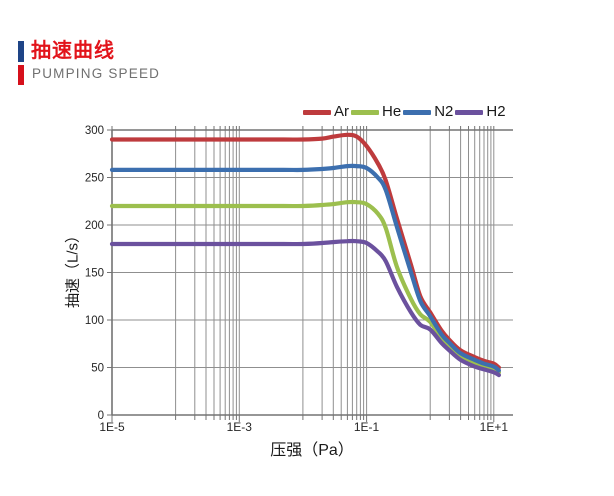 This screenshot has height=496, width=614. Describe the element at coordinates (21, 51) in the screenshot. I see `accent-bar-blue-segment` at that location.